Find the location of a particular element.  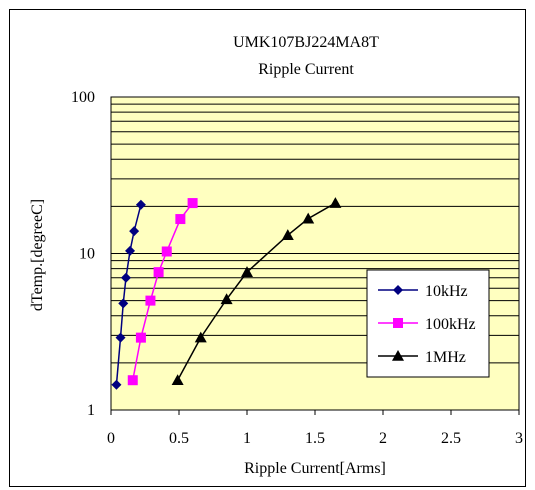

series-100khz is located at coordinates (162, 292).